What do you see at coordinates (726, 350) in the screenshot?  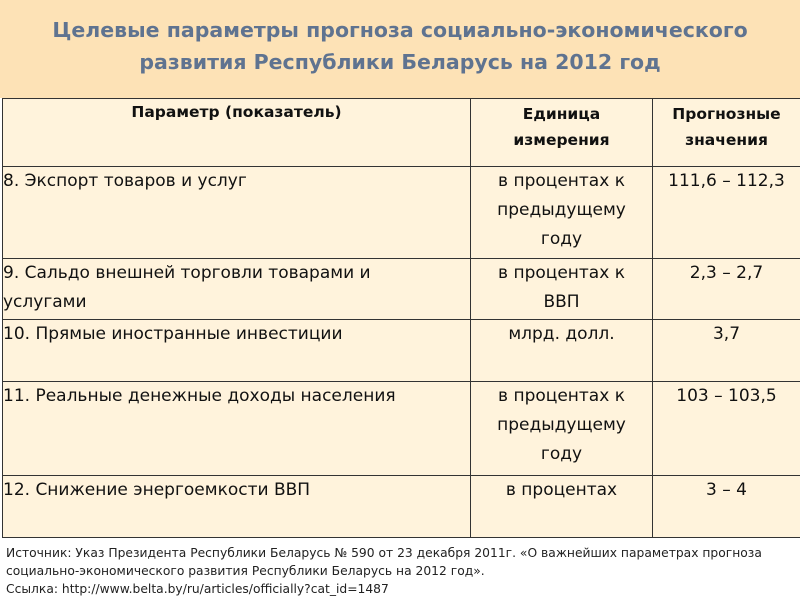 I see `cell-value: 3,7` at bounding box center [726, 350].